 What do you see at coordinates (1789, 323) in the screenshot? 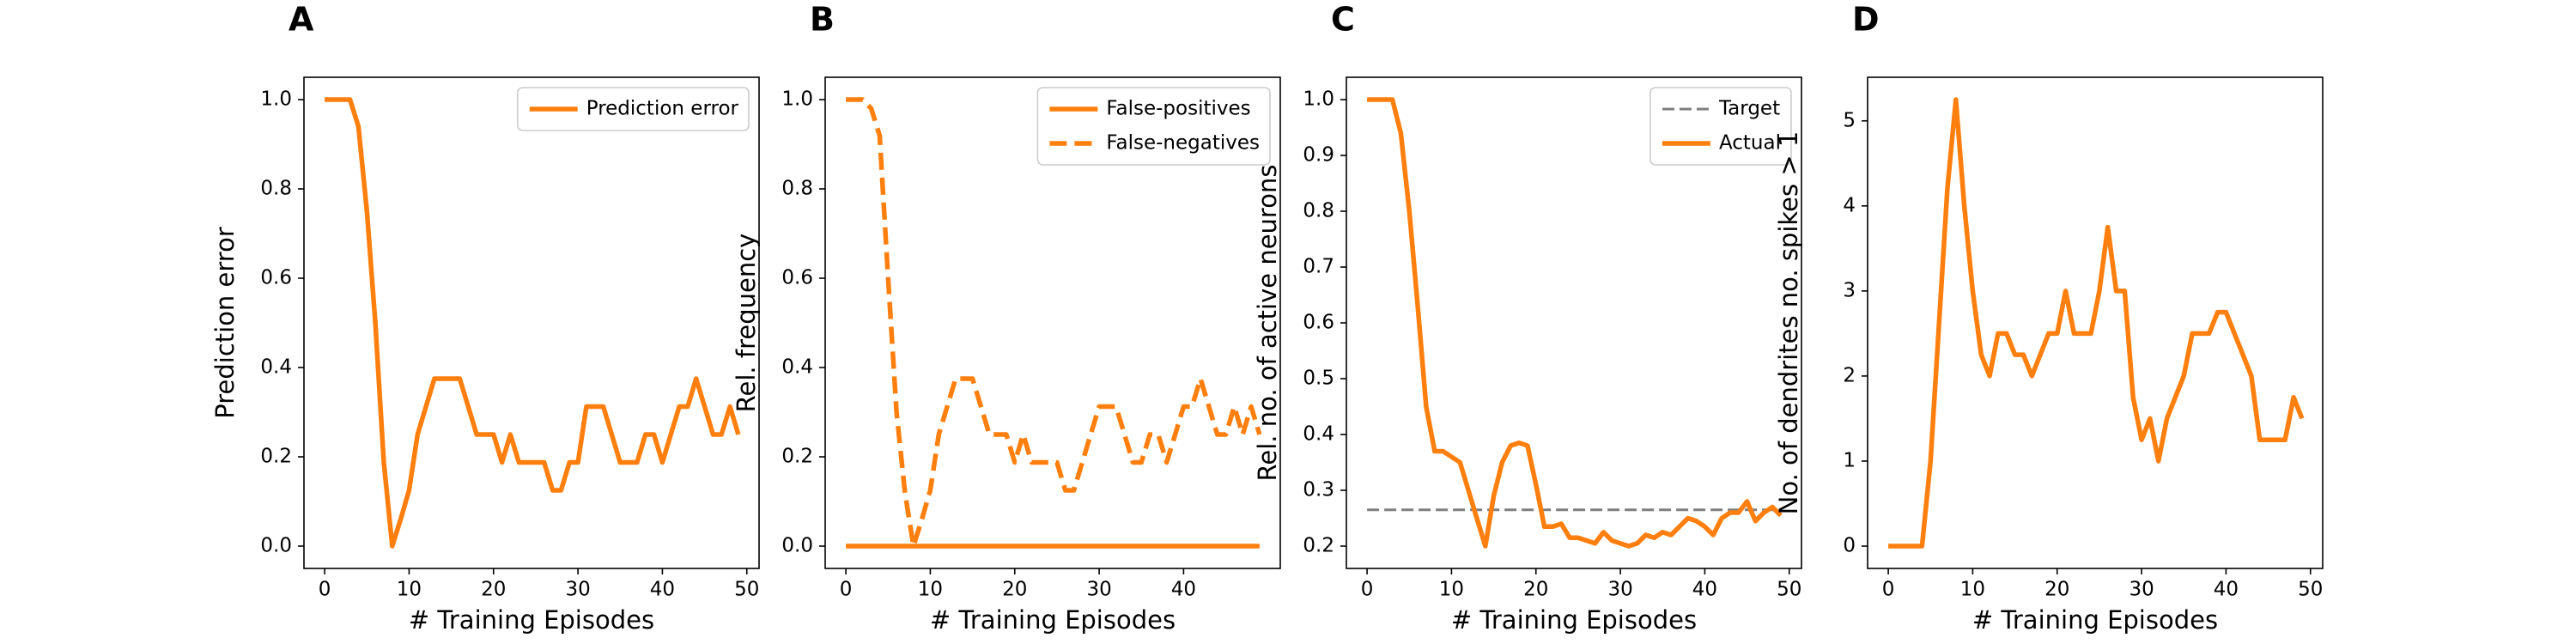
I see `y-axis-label: No. of dendrites no. spikes > 1` at bounding box center [1789, 323].